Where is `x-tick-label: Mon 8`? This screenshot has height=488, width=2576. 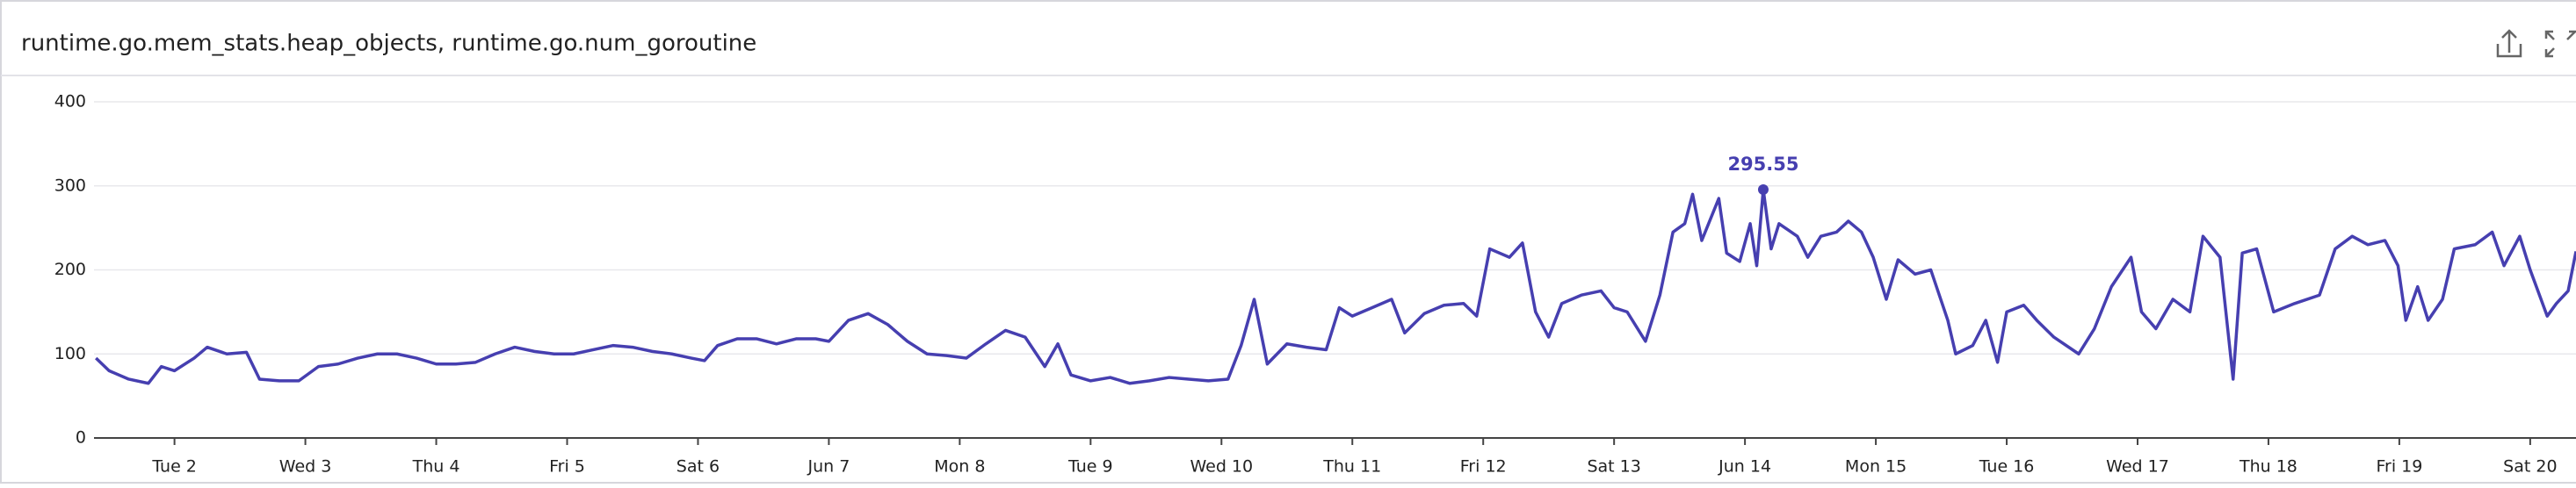
x-tick-label: Mon 8 is located at coordinates (959, 467).